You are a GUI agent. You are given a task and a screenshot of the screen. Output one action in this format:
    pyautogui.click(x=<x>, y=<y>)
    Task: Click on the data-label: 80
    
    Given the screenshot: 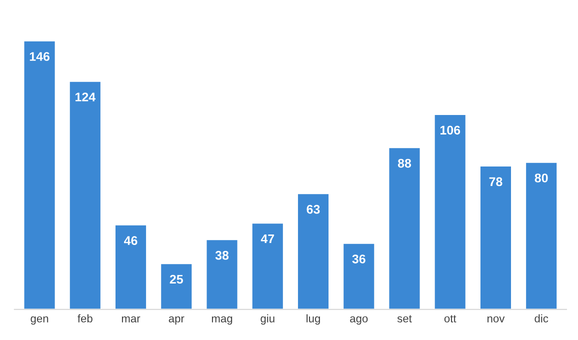 What is the action you would take?
    pyautogui.click(x=541, y=178)
    